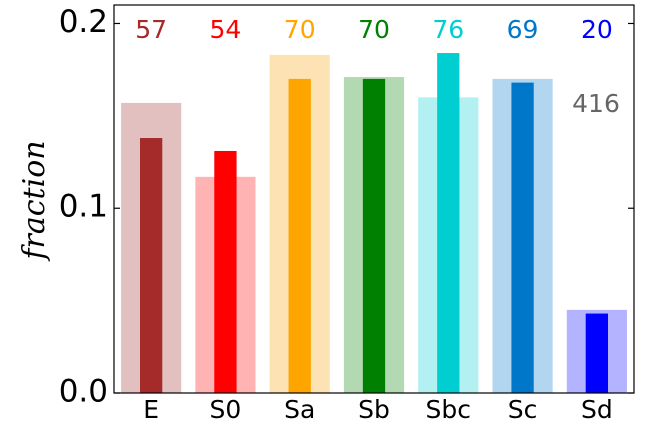 The height and width of the screenshot is (428, 648). What do you see at coordinates (34, 200) in the screenshot?
I see `y-axis-label: fraction` at bounding box center [34, 200].